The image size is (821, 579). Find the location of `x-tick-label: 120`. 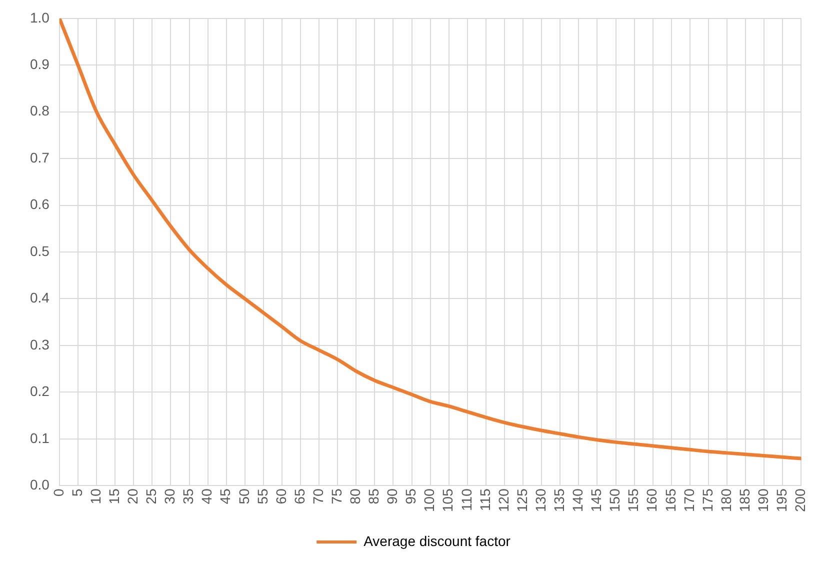

x-tick-label: 120 is located at coordinates (503, 500).